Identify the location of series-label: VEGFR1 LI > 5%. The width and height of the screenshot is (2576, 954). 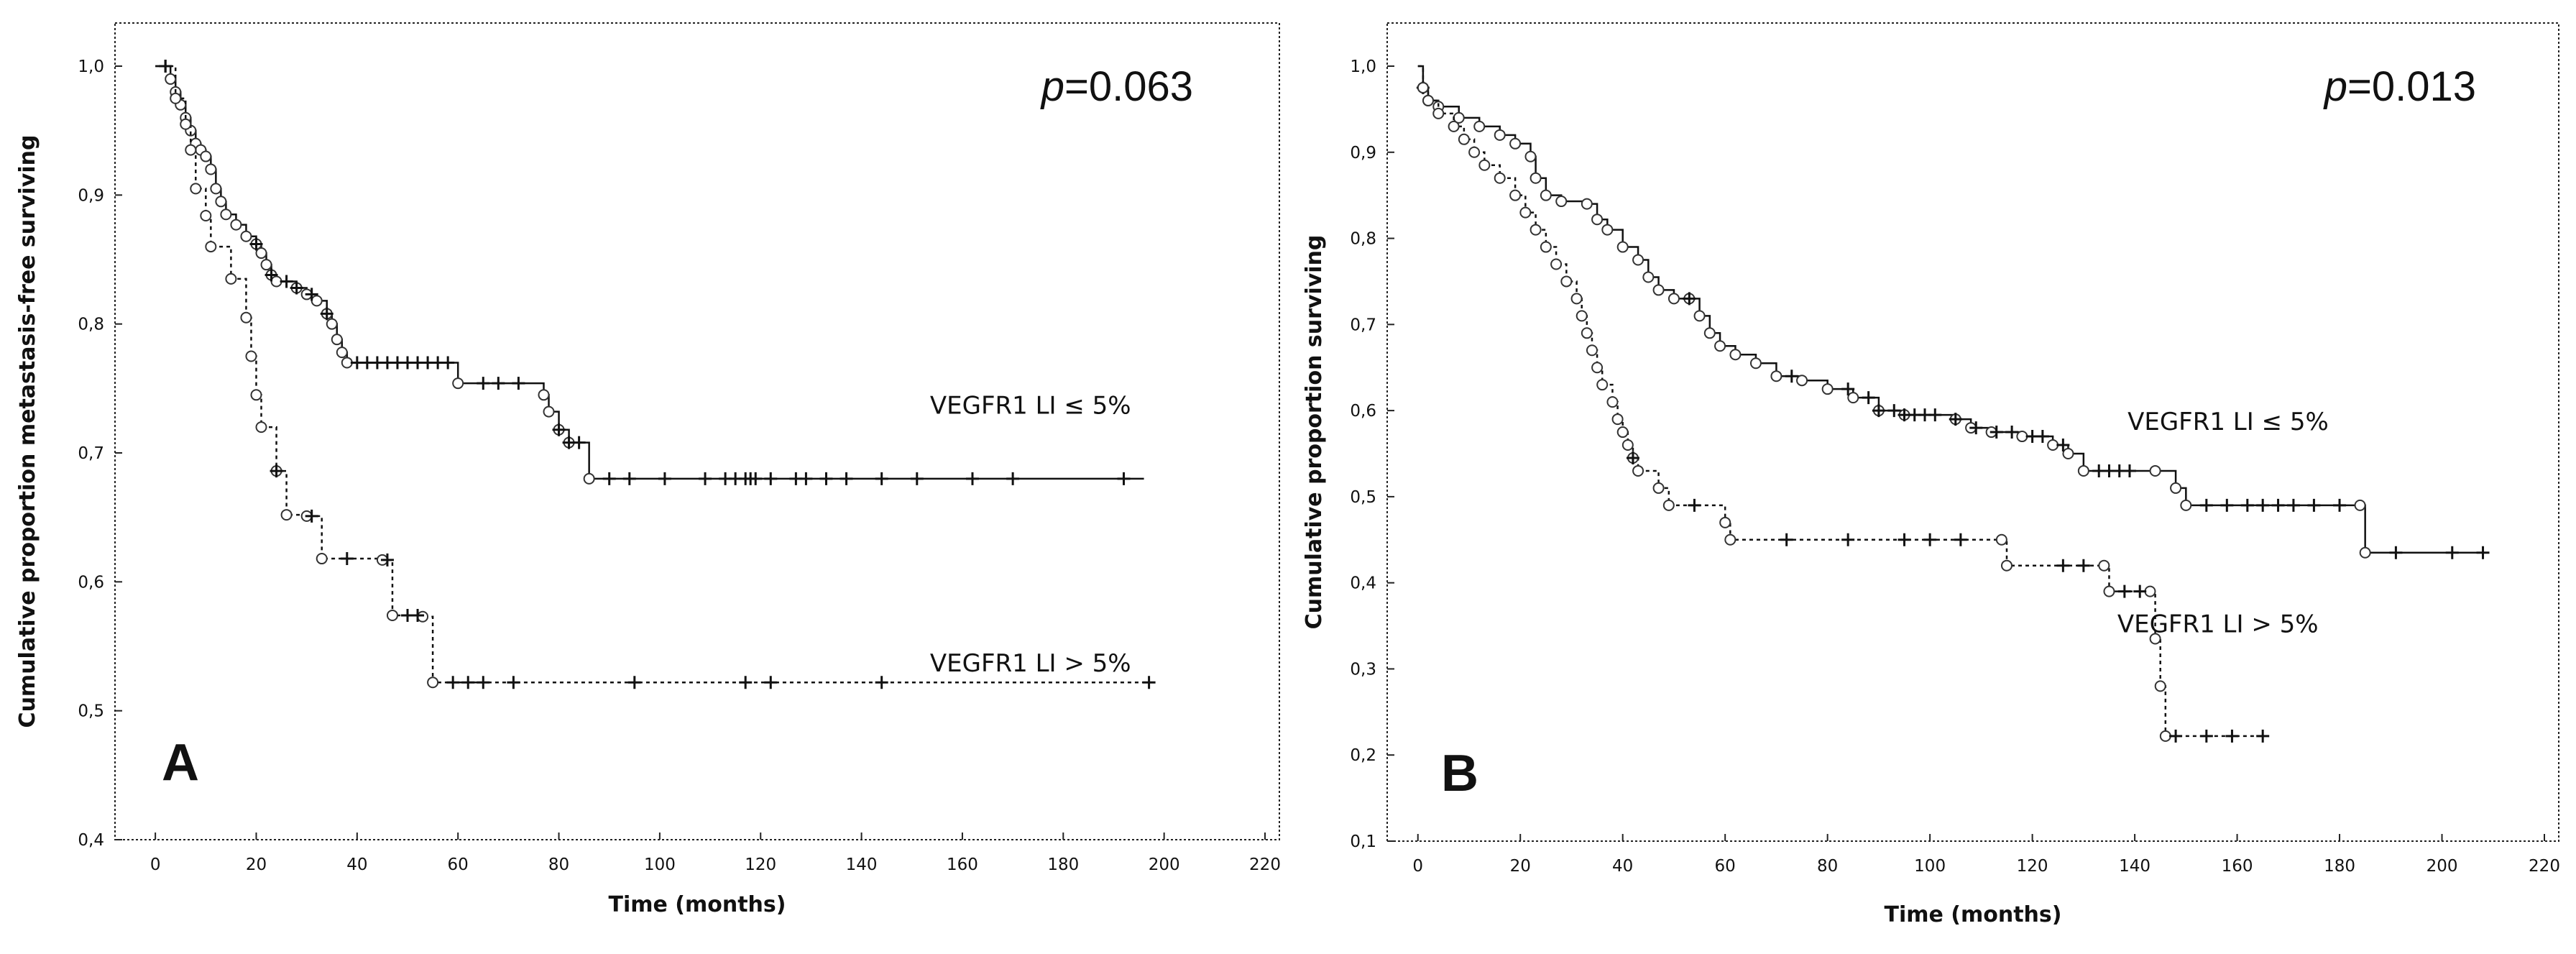
(2218, 625).